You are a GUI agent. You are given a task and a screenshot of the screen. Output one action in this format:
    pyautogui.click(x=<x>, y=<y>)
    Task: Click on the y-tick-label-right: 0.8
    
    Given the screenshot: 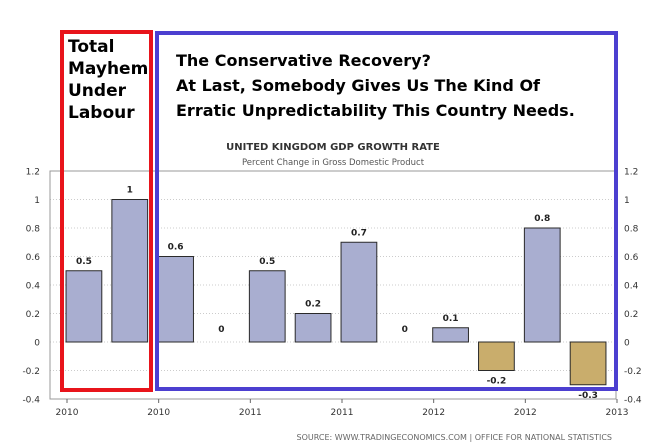 What is the action you would take?
    pyautogui.click(x=631, y=230)
    